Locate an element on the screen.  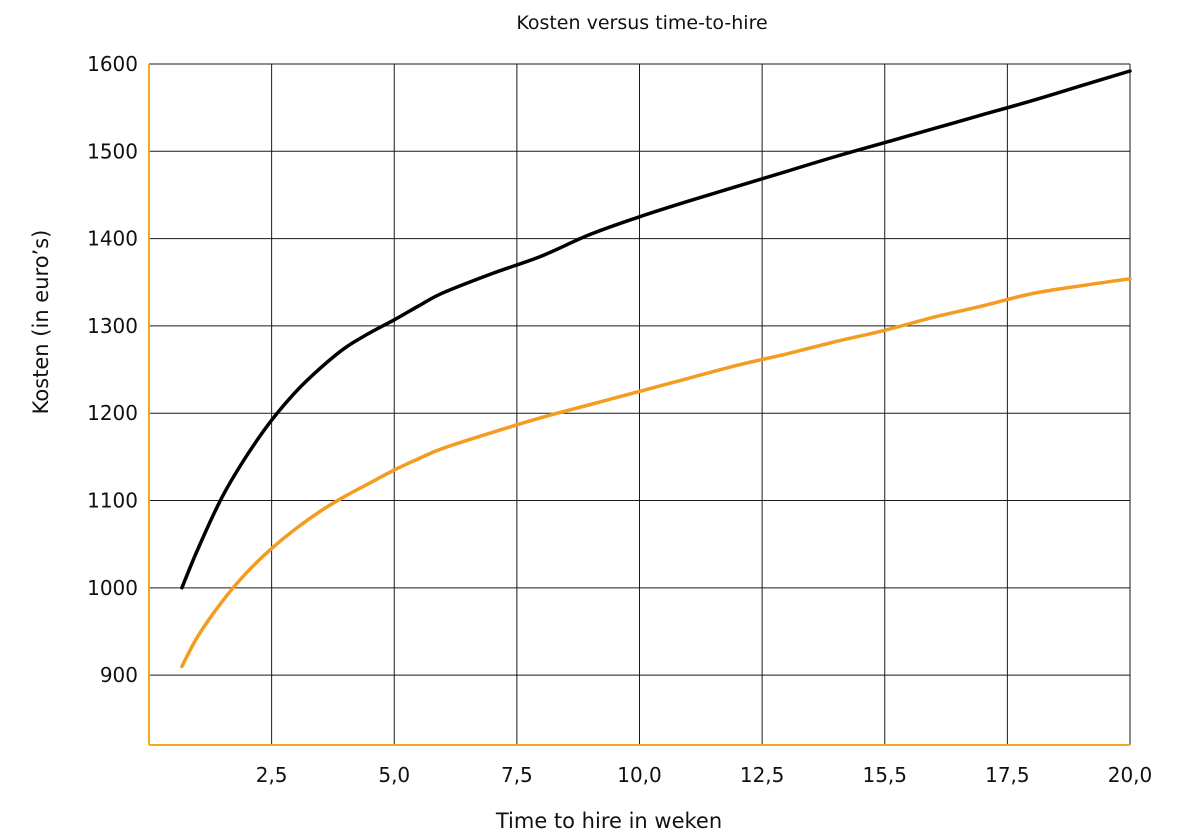
y-tick-label: 1400 is located at coordinates (112, 239).